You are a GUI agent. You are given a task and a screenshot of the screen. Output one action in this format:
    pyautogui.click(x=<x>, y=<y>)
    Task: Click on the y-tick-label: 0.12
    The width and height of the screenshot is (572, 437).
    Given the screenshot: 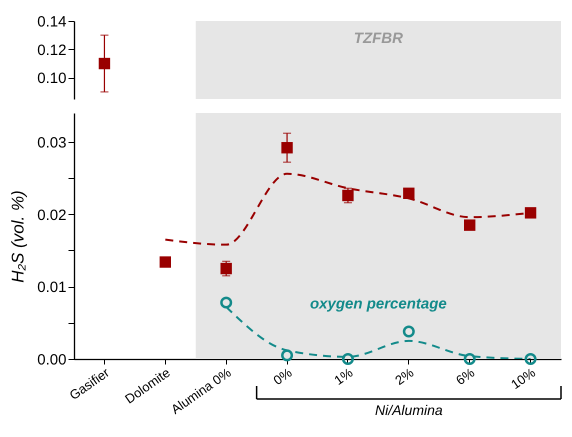 What is the action you would take?
    pyautogui.click(x=51, y=50)
    